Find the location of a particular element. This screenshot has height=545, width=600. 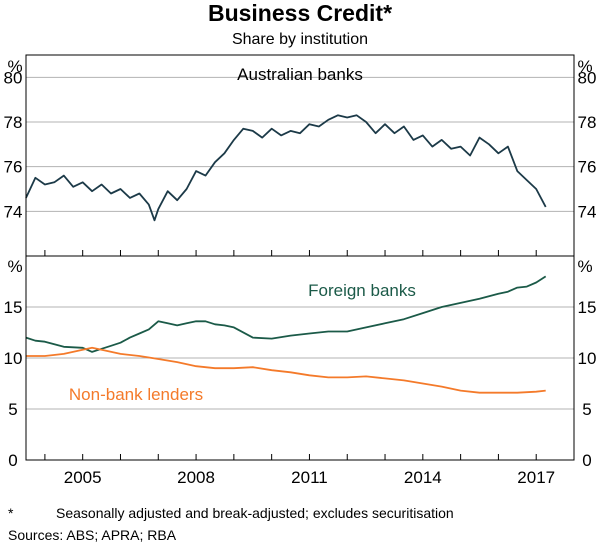

bottom-left-tick-label: 10 is located at coordinates (13, 358).